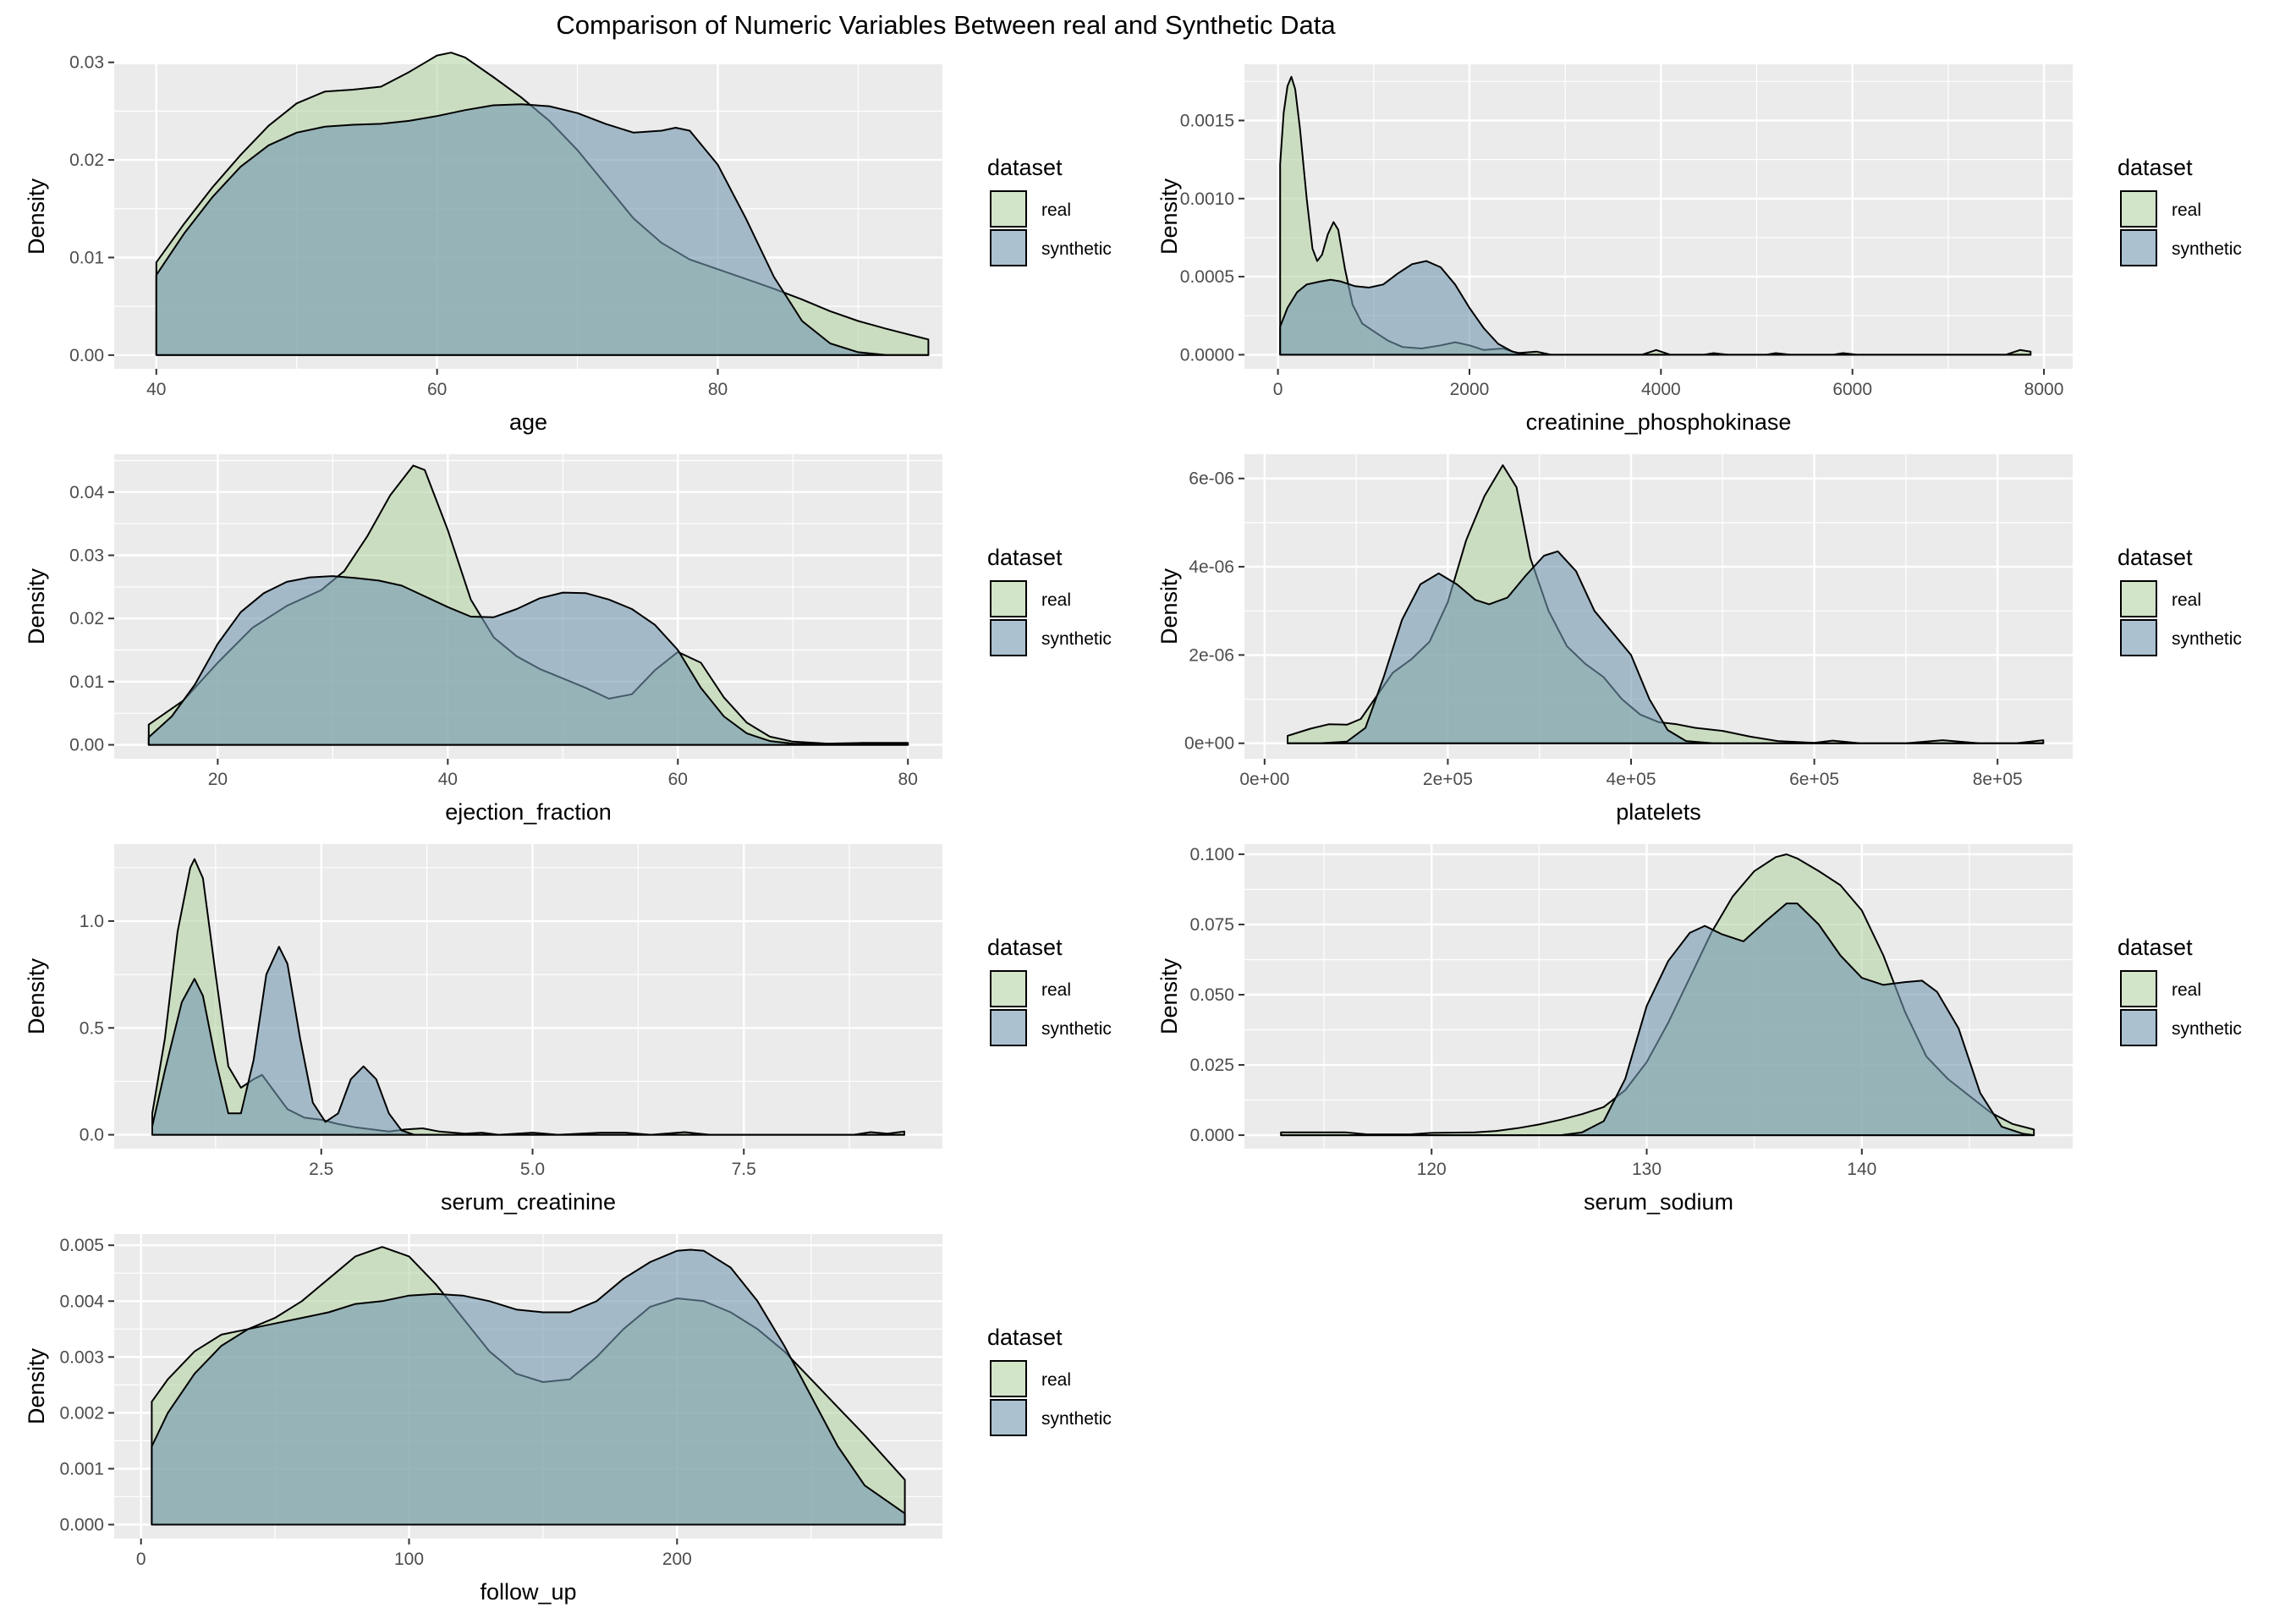  I want to click on x-tick-label: 140, so click(1861, 1169).